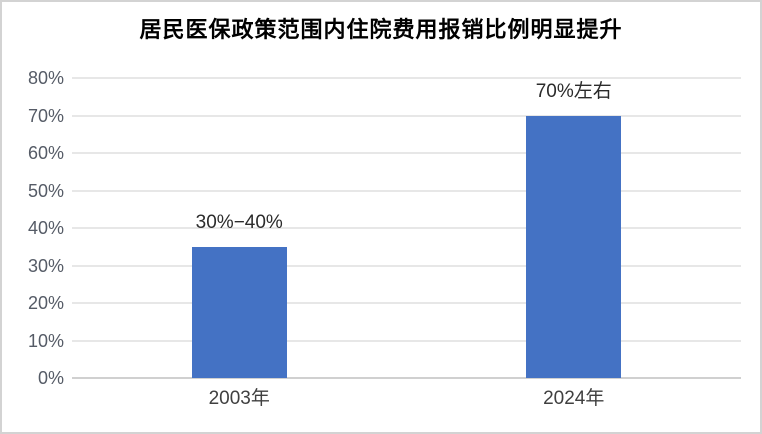 This screenshot has width=762, height=434. What do you see at coordinates (50, 378) in the screenshot?
I see `y-tick-label: 0%` at bounding box center [50, 378].